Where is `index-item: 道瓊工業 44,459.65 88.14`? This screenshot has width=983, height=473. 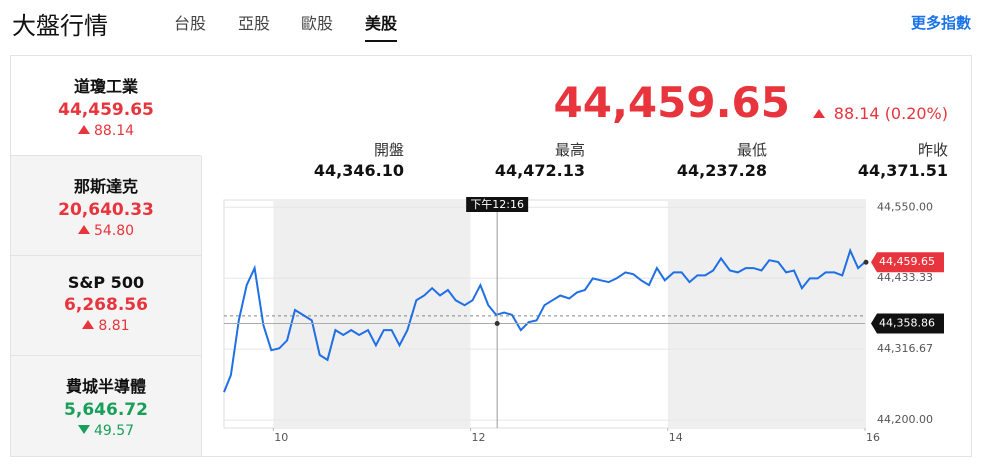 index-item: 道瓊工業 44,459.65 88.14 is located at coordinates (106, 106).